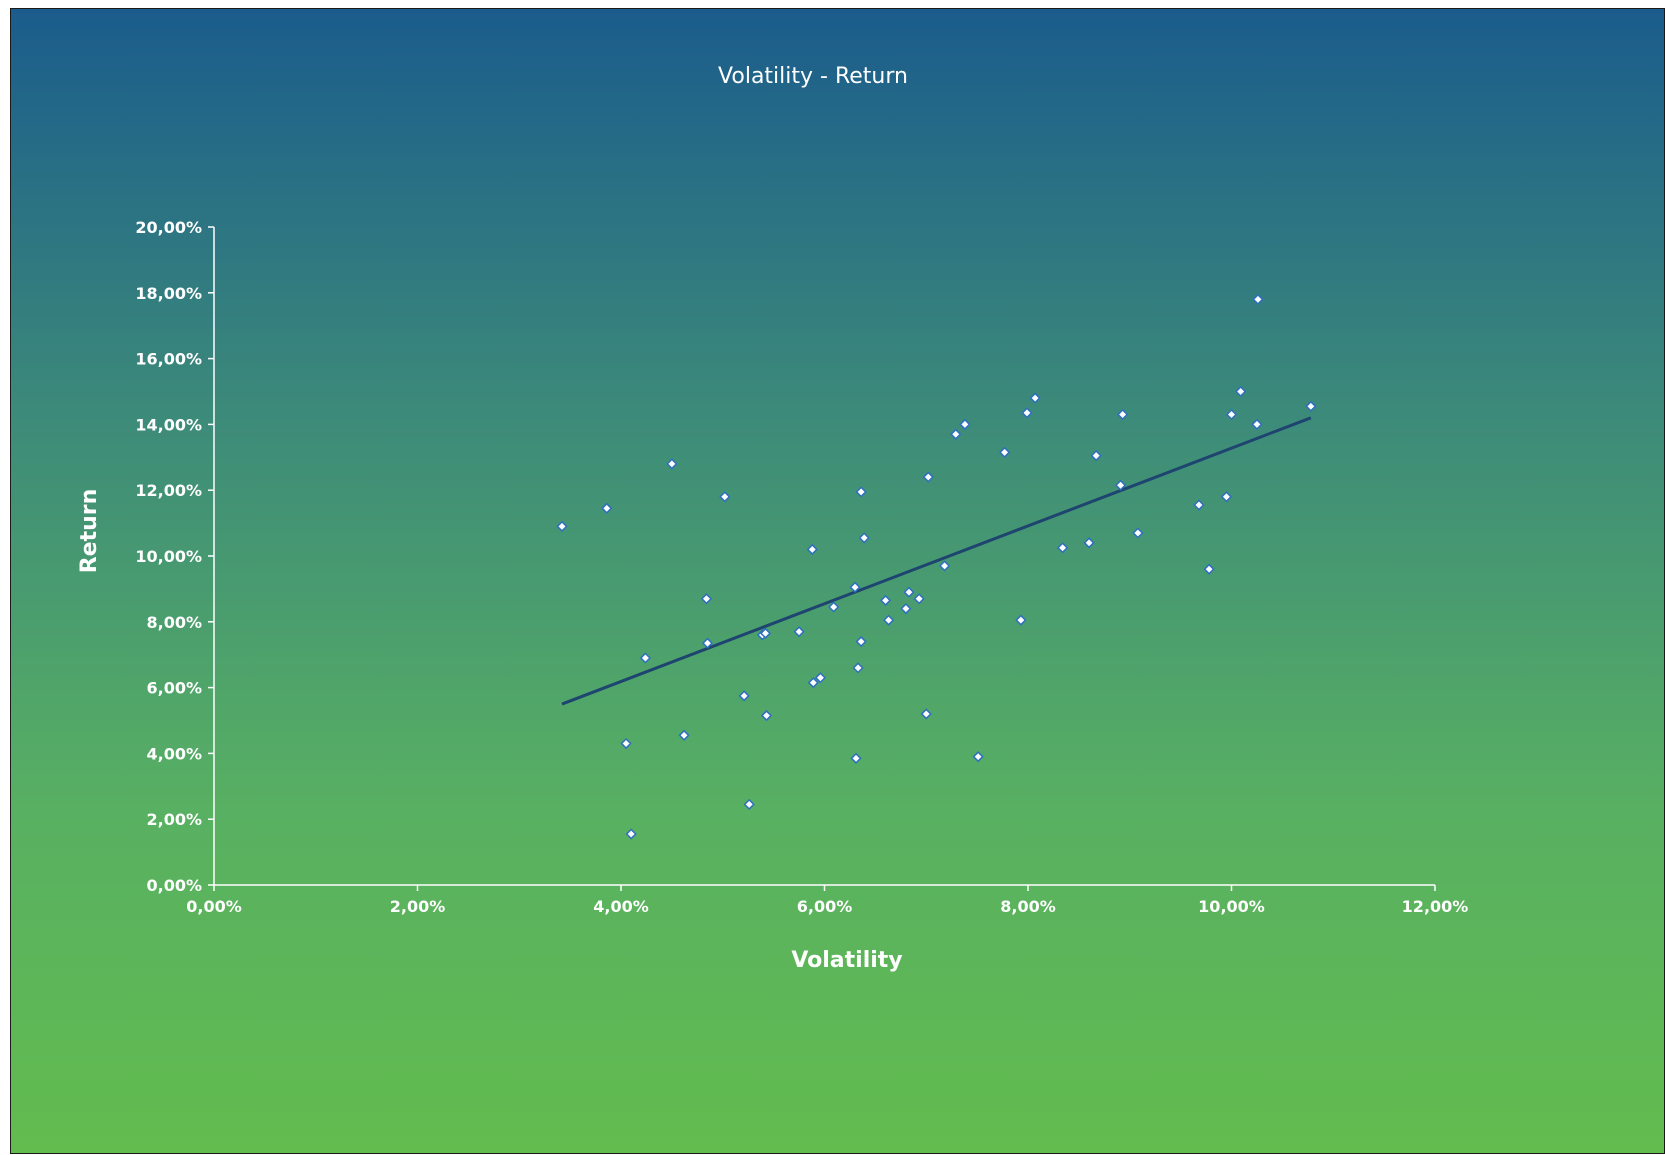  I want to click on y-tick-label: 0,00%, so click(174, 885).